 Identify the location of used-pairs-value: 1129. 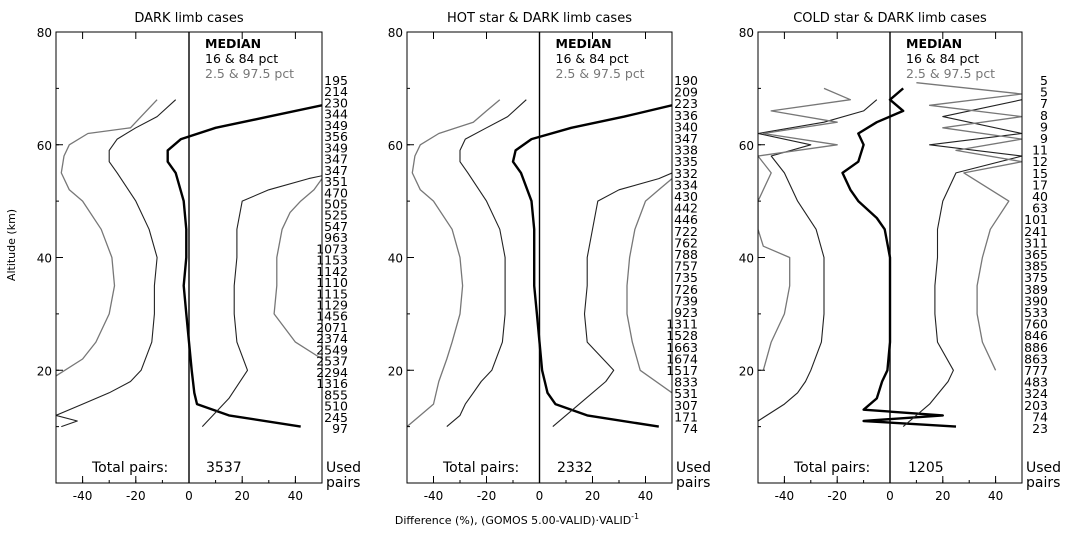
(332, 305).